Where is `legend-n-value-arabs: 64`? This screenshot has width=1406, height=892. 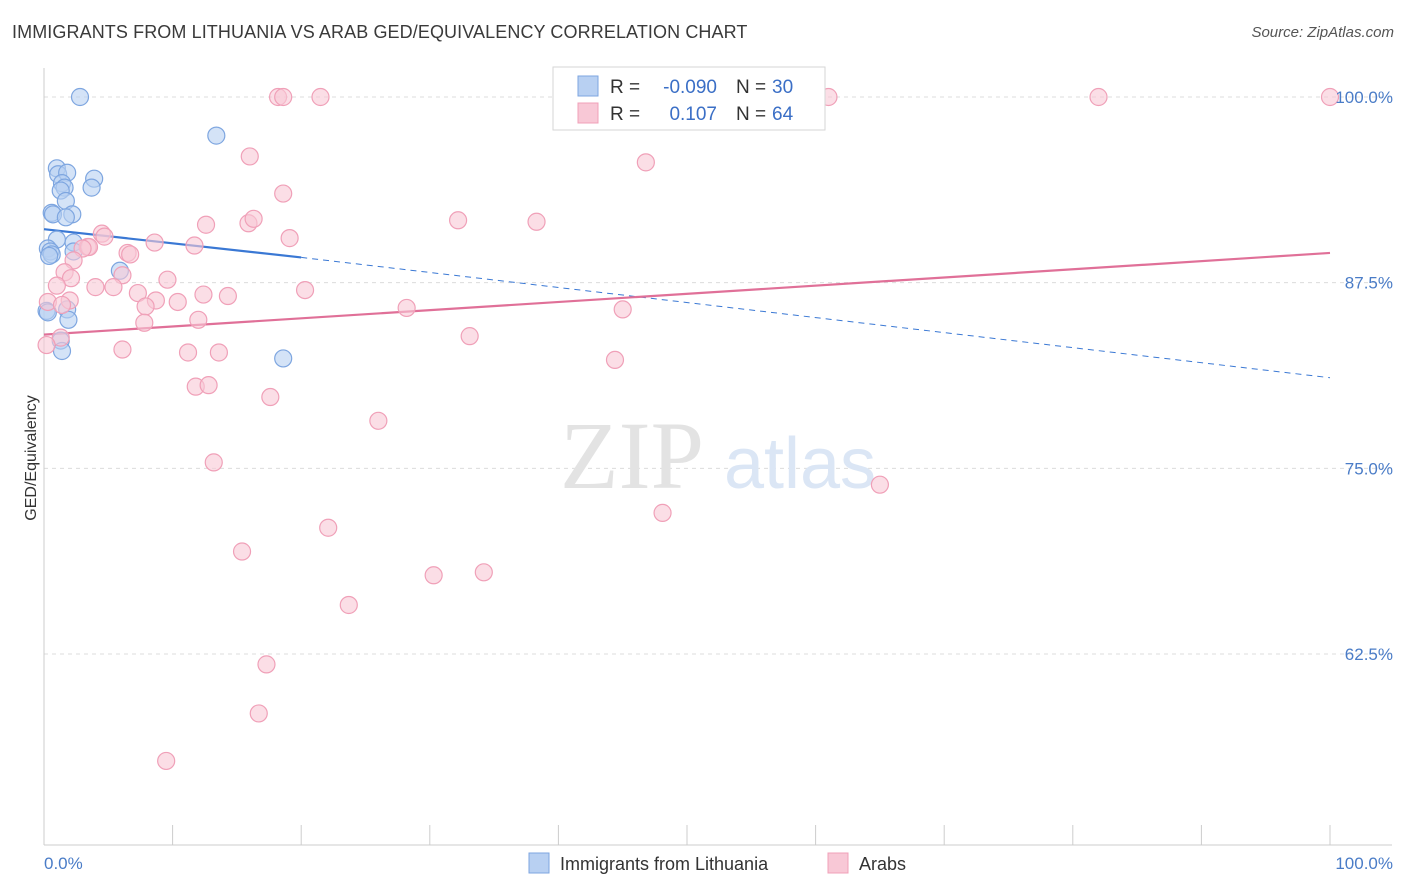 legend-n-value-arabs: 64 is located at coordinates (783, 114).